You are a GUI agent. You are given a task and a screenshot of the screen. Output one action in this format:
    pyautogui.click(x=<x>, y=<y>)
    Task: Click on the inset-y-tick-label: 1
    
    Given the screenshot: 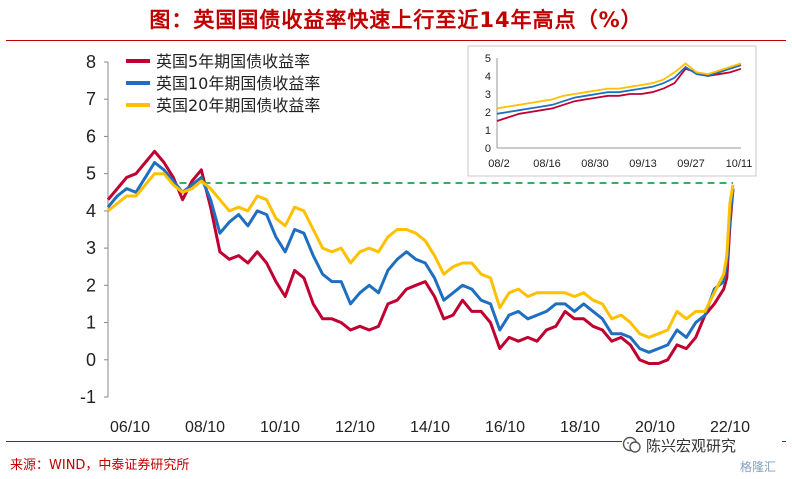 What is the action you would take?
    pyautogui.click(x=488, y=131)
    